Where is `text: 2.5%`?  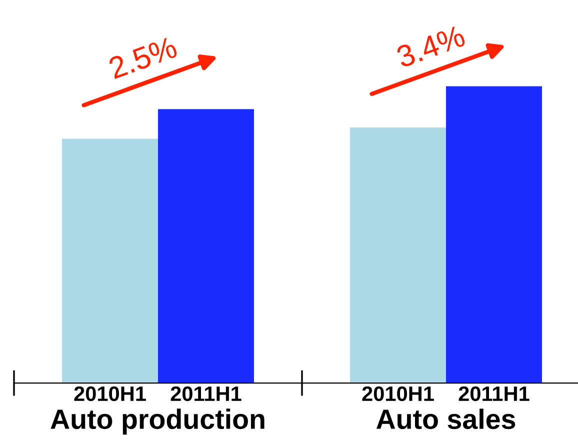
text: 2.5% is located at coordinates (143, 58).